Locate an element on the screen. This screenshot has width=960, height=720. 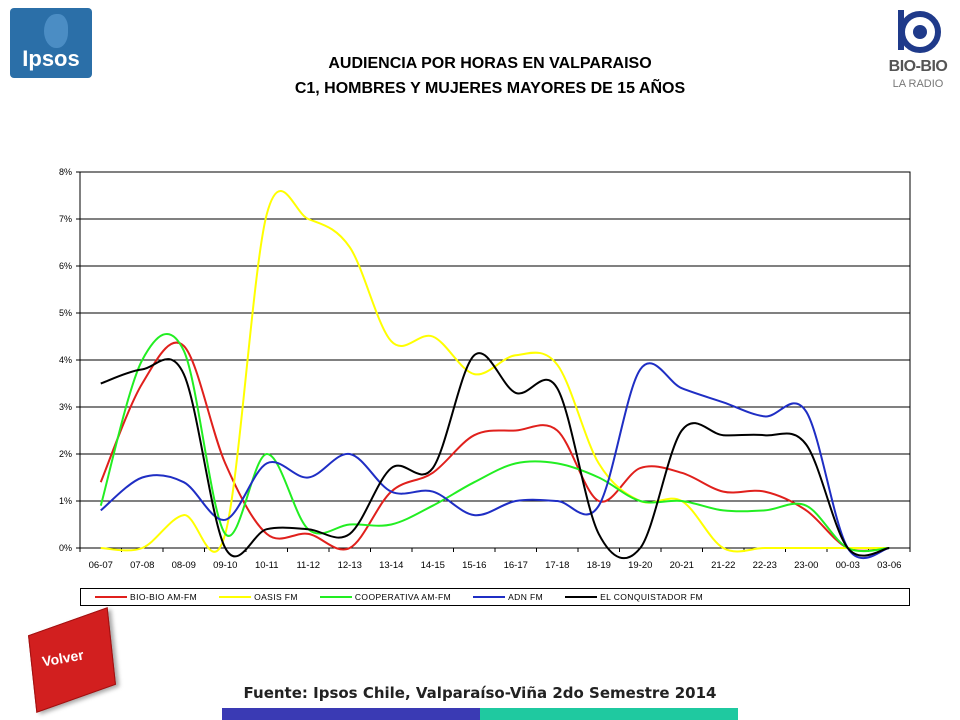
y-tick-label: 2% is located at coordinates (65, 454).